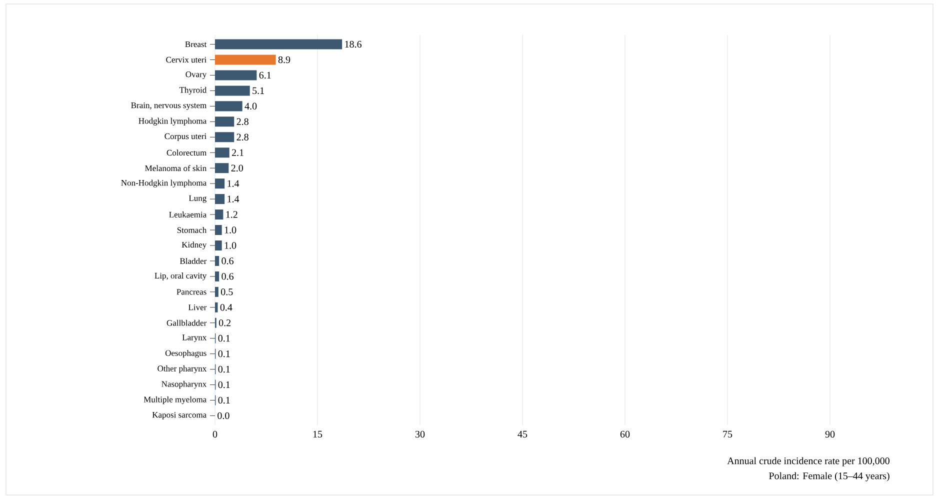 This screenshot has width=939, height=498. Describe the element at coordinates (179, 416) in the screenshot. I see `y-tick-label: Kaposi sarcoma` at that location.